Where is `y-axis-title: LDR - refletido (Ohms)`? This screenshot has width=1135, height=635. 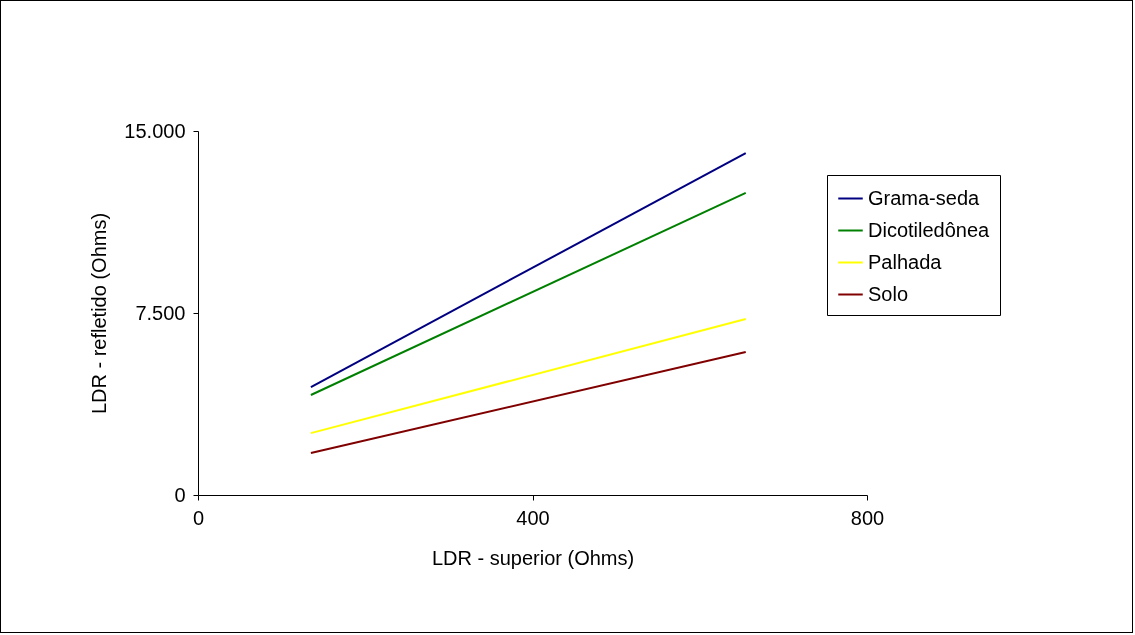
y-axis-title: LDR - refletido (Ohms) is located at coordinates (99, 313).